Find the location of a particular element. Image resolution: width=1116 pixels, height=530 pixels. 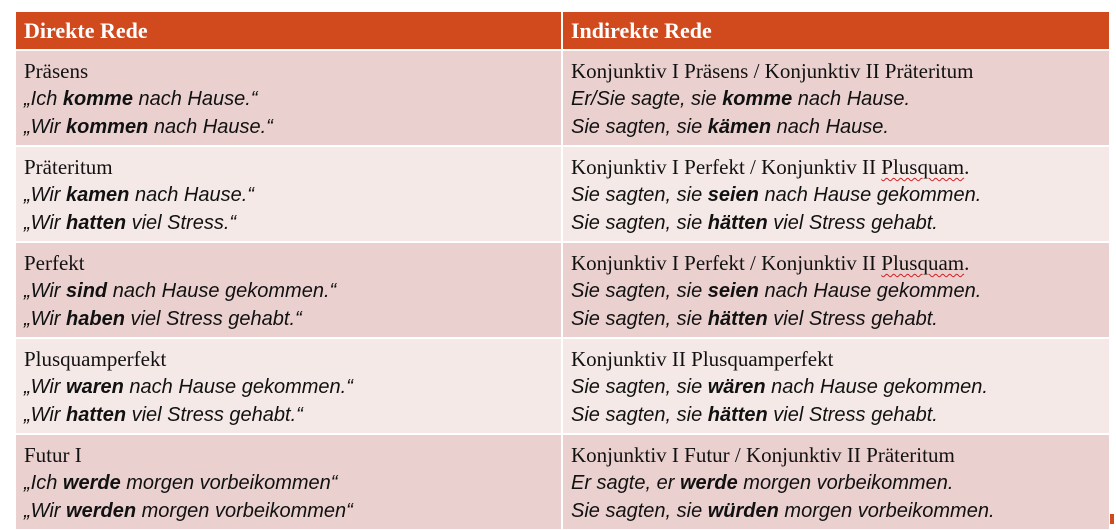

example-sentence: „Wir kamen nach Hause.“ is located at coordinates (288, 195).